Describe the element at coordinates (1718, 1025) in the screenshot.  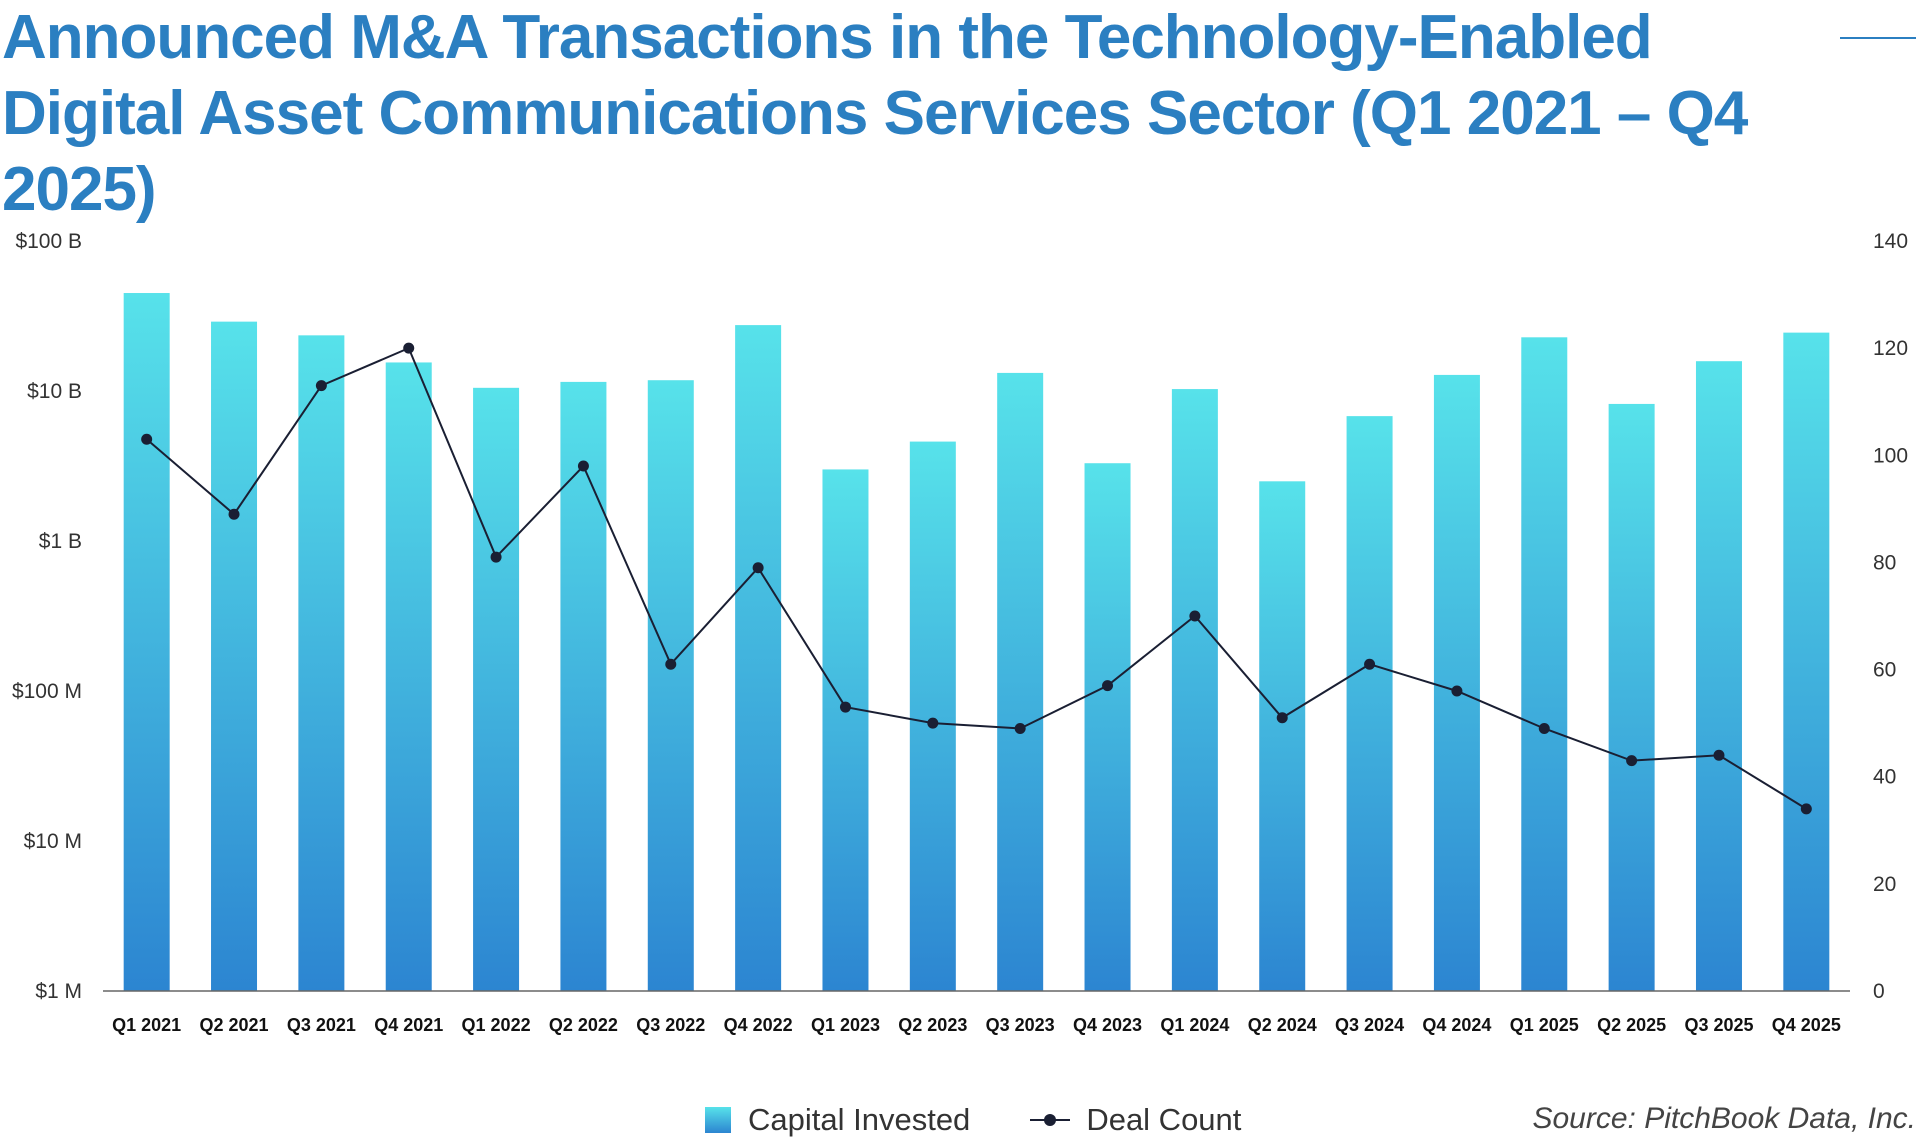
I see `category-label: Q3 2025` at that location.